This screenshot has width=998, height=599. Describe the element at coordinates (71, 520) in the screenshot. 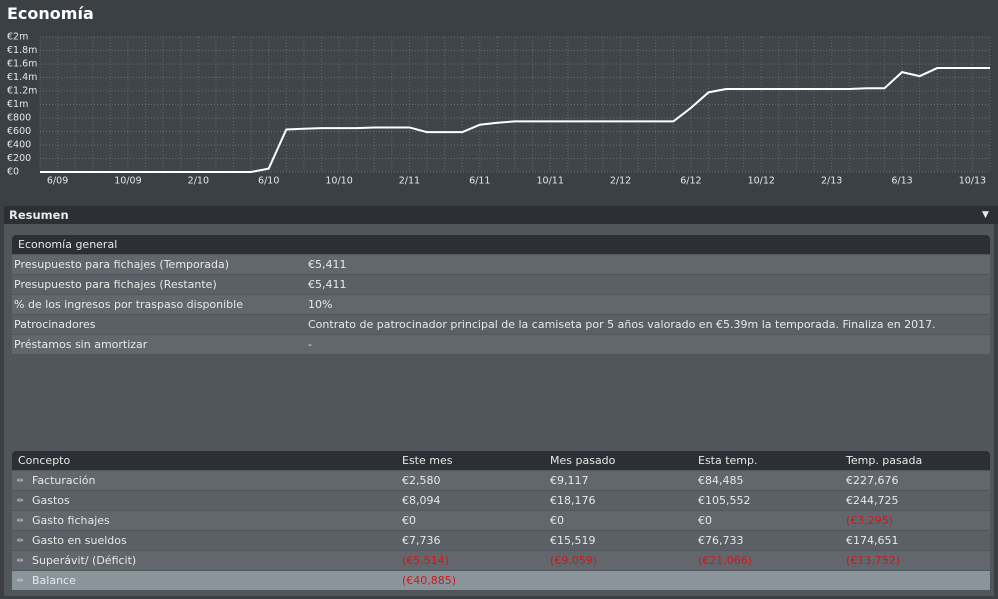

I see `row-label: Gasto fichajes` at that location.